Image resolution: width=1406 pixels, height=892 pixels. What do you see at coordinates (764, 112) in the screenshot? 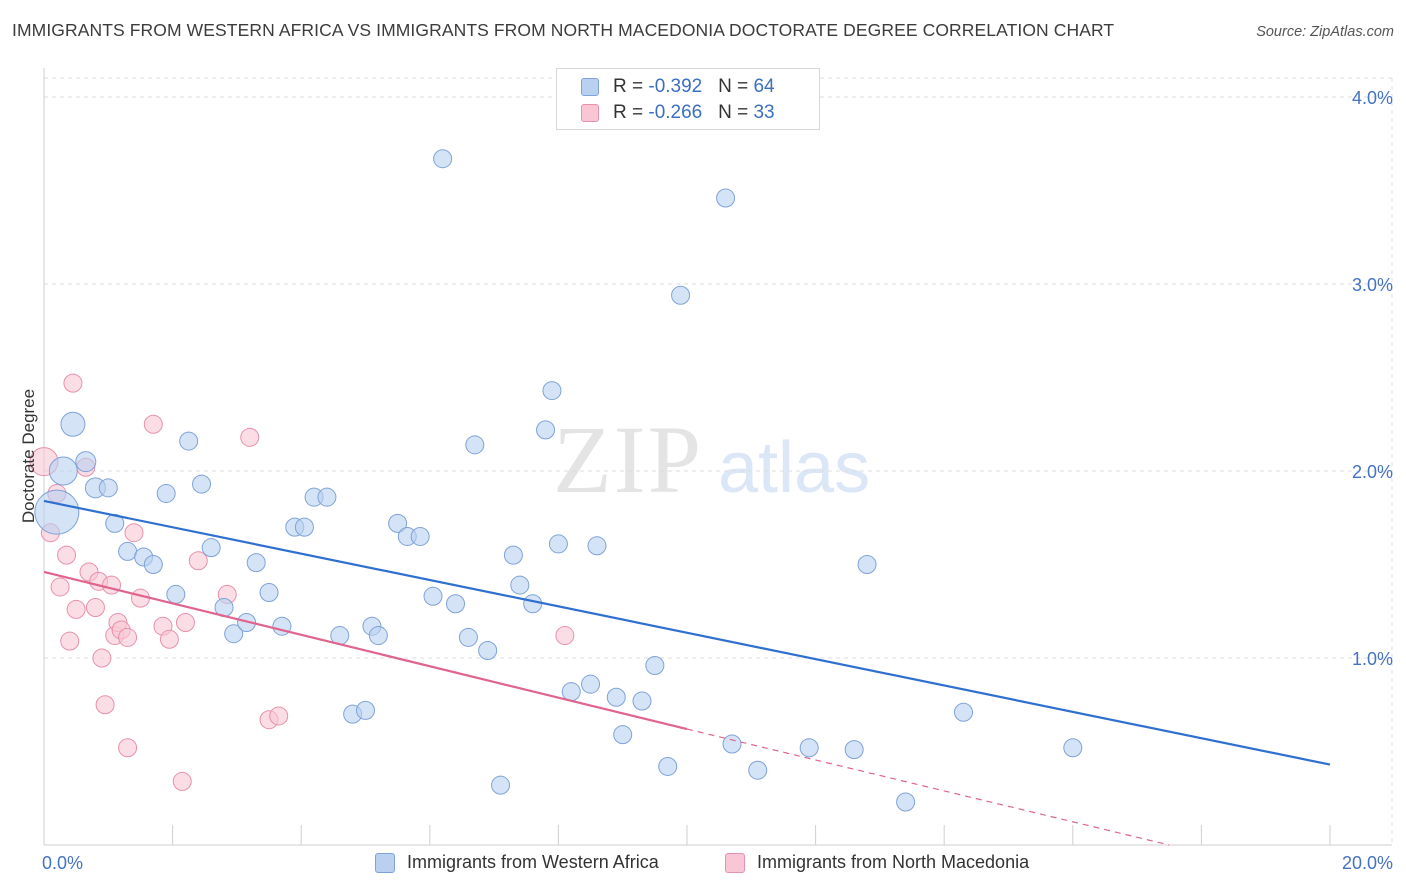
I see `legend-n-value: 33` at bounding box center [764, 112].